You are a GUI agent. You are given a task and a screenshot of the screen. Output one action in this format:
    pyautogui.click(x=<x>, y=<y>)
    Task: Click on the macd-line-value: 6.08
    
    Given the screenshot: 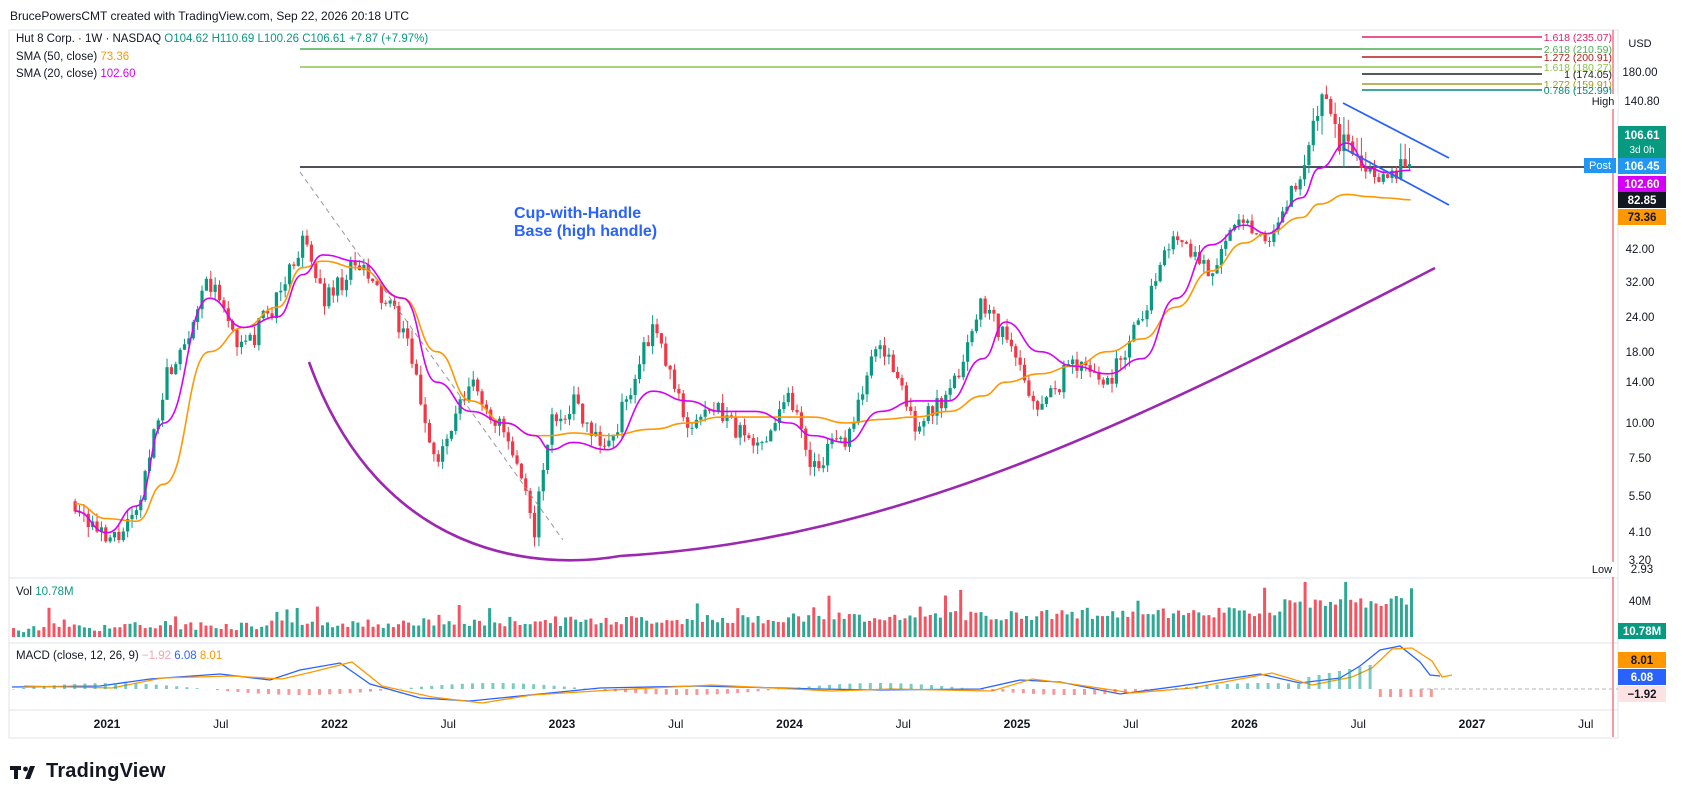 What is the action you would take?
    pyautogui.click(x=185, y=656)
    